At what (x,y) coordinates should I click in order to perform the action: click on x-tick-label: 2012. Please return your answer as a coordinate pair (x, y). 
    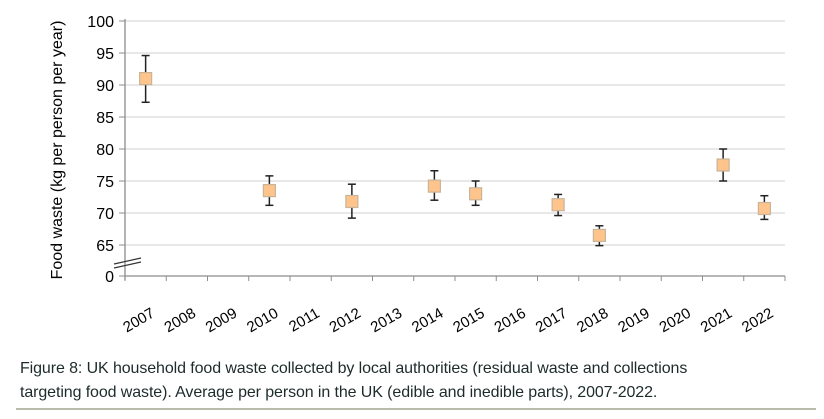
    Looking at the image, I should click on (344, 320).